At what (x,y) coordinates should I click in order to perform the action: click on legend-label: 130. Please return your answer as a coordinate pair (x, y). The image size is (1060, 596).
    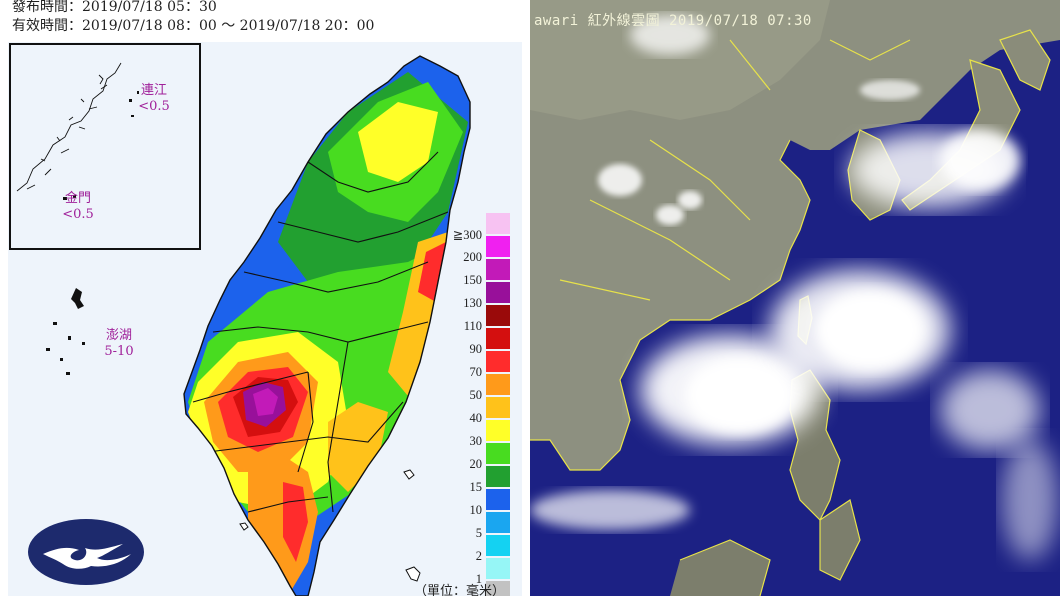
    Looking at the image, I should click on (472, 303).